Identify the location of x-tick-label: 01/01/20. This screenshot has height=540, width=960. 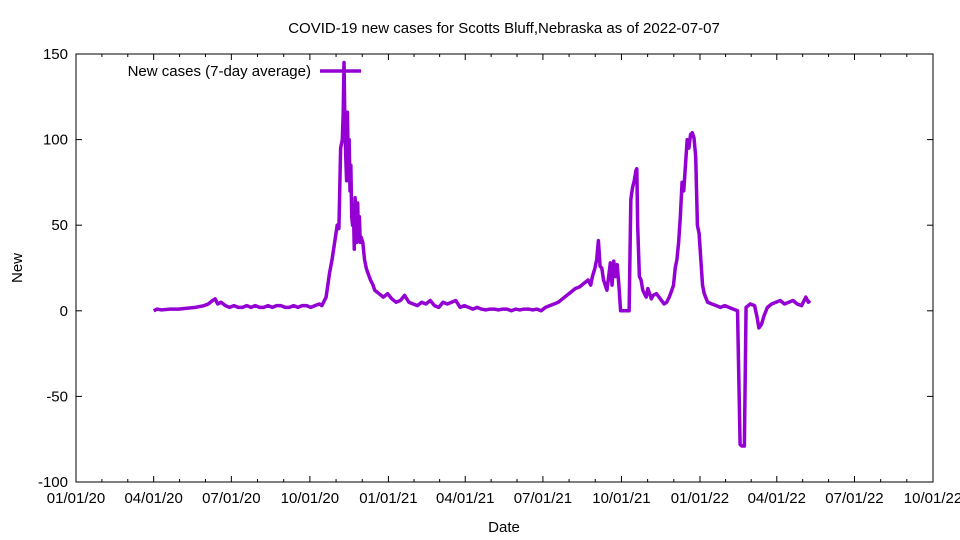
(76, 498).